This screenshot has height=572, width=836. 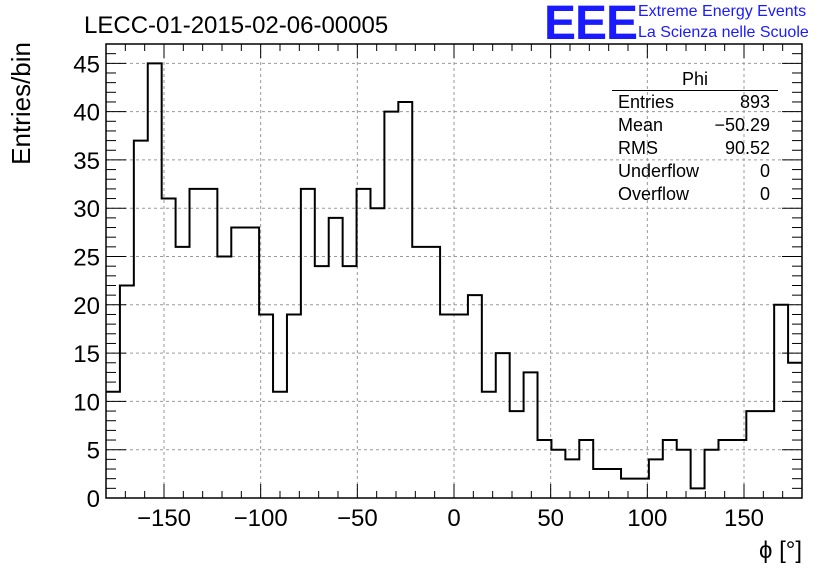 What do you see at coordinates (647, 518) in the screenshot?
I see `x-tick-label: 100` at bounding box center [647, 518].